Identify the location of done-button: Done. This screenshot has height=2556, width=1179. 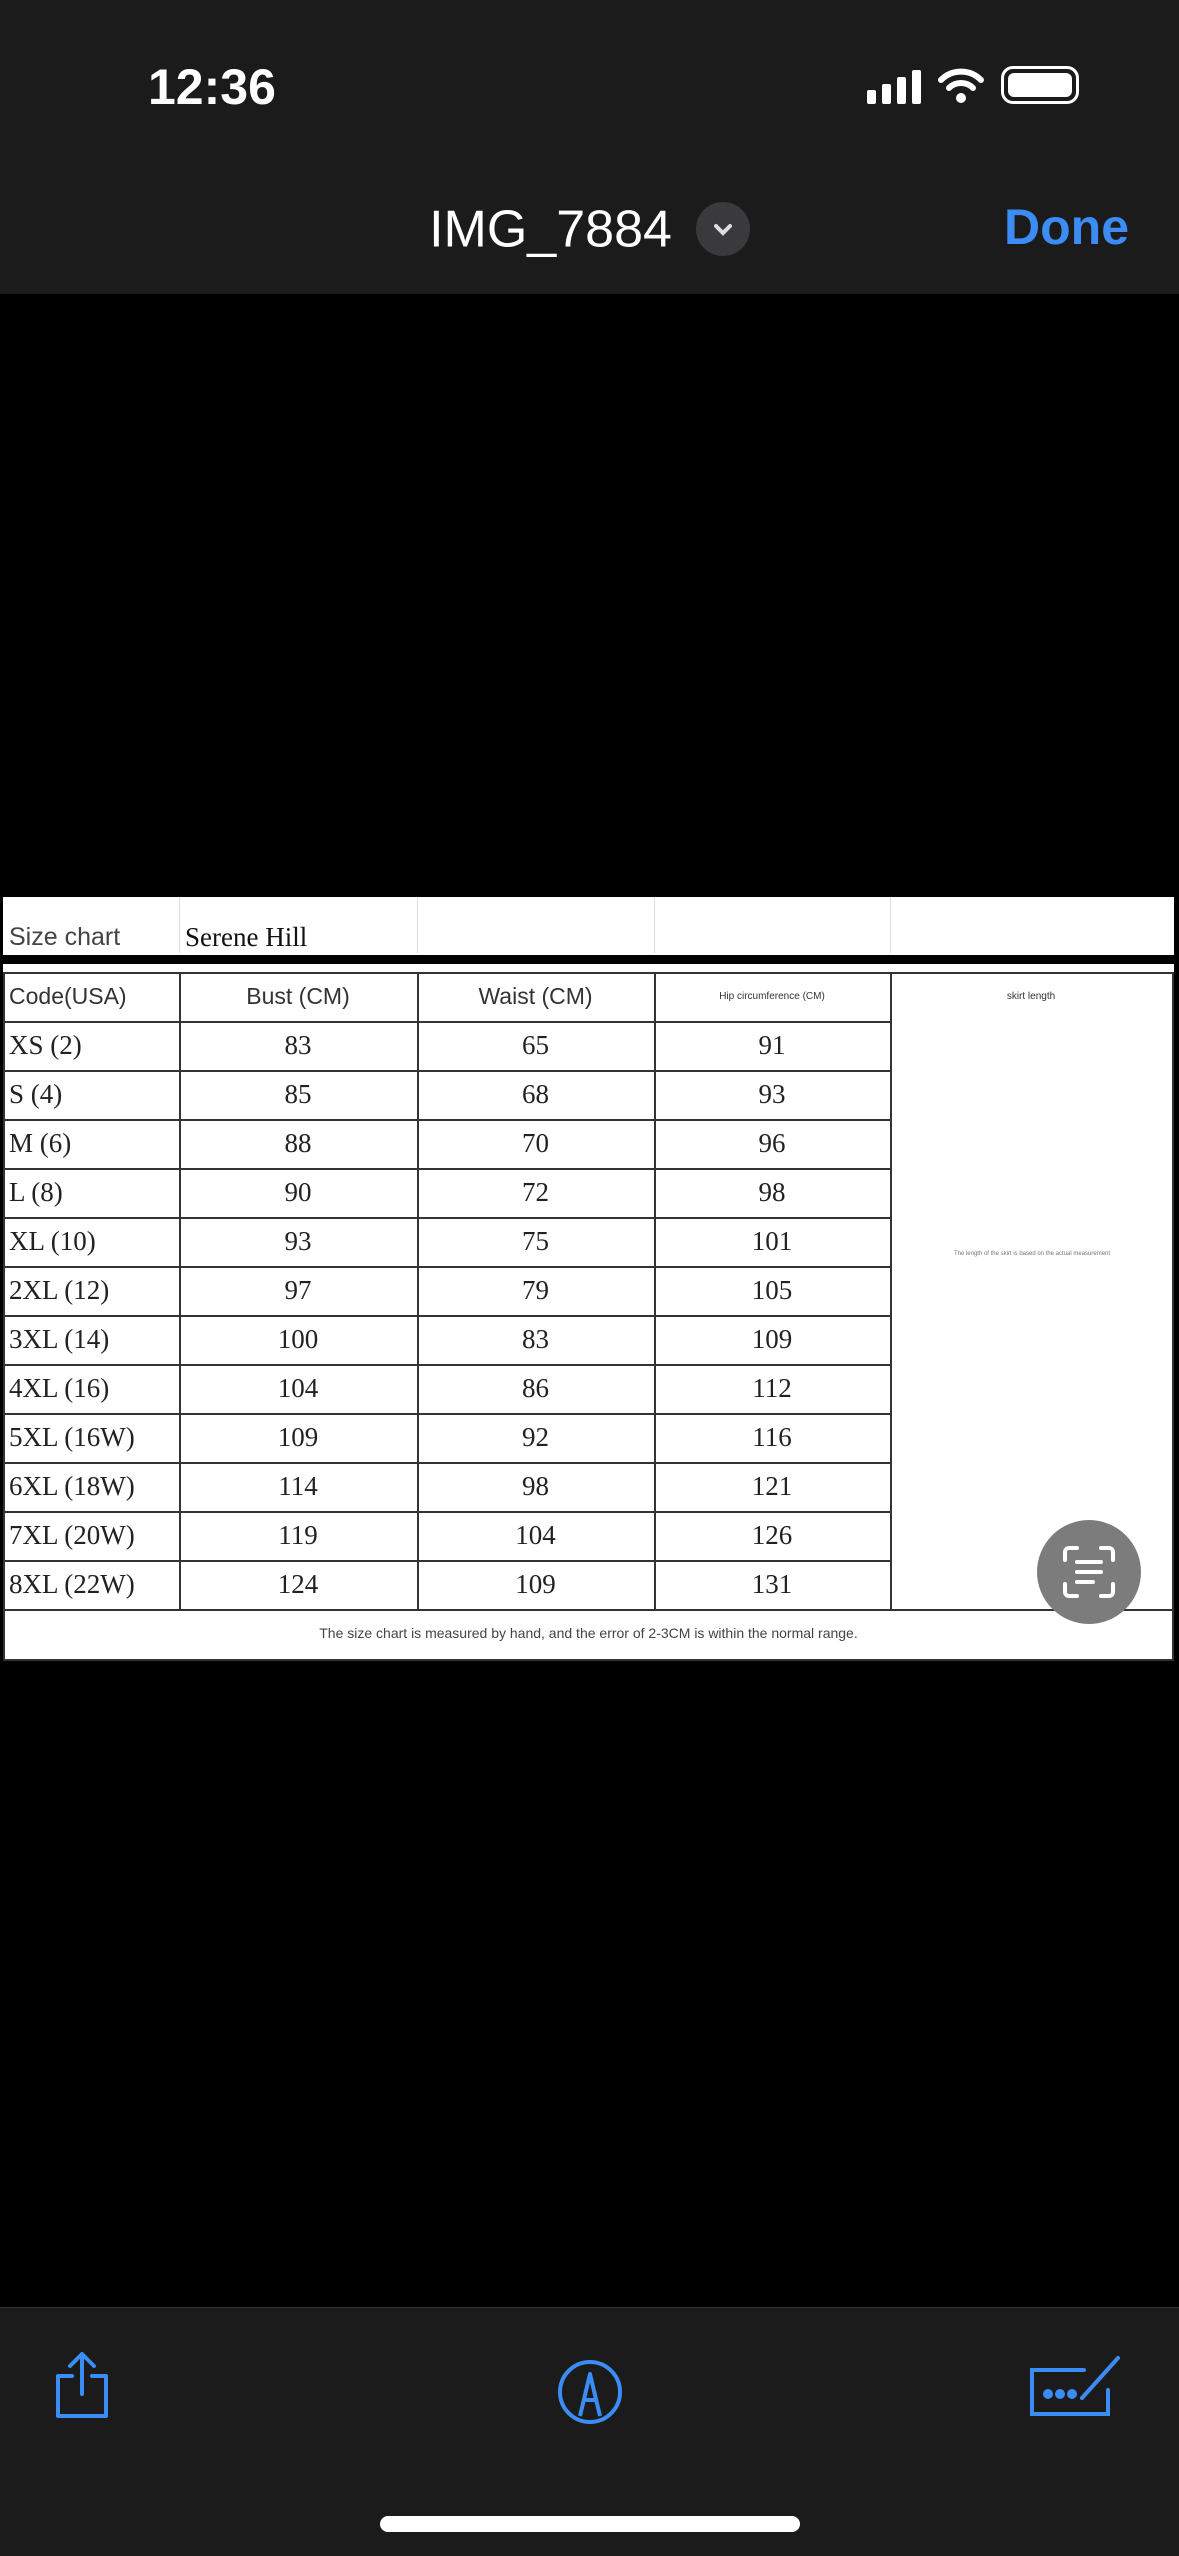
(1066, 227).